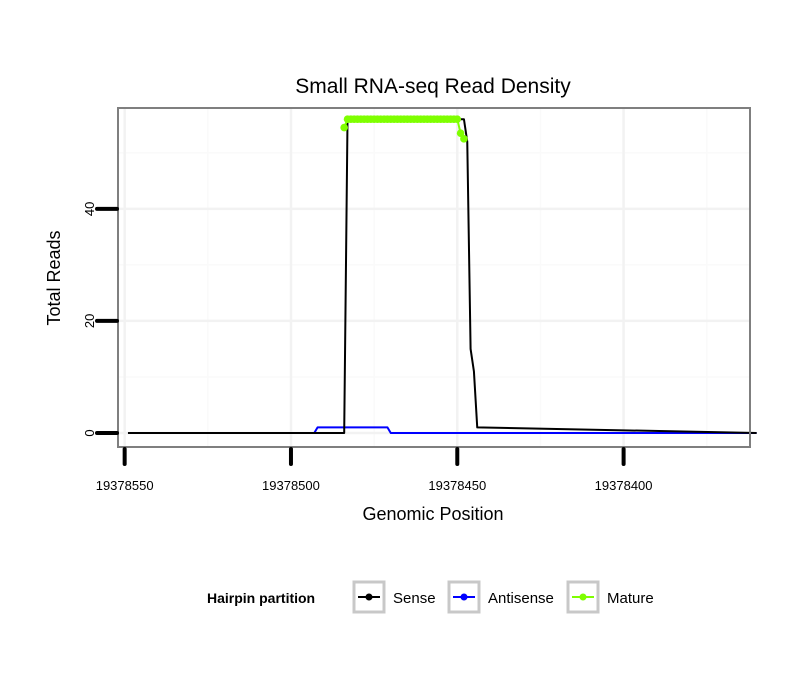 This screenshot has height=690, width=810. I want to click on legend: Hairpin partition Sense Antisense Mature, so click(430, 597).